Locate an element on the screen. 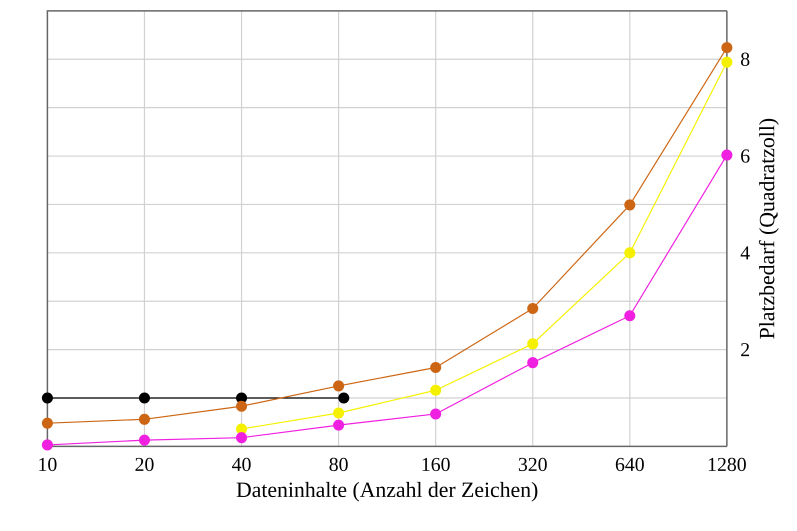  x-tick-label: 10 is located at coordinates (48, 464).